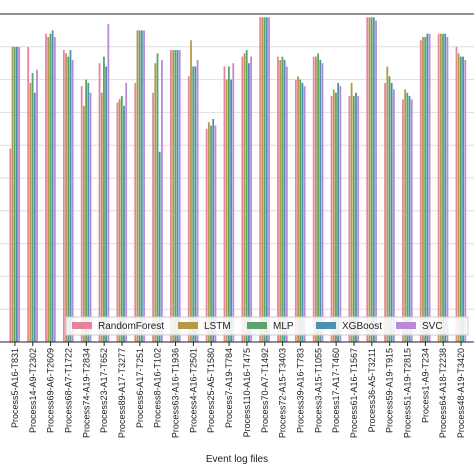 The image size is (474, 474). What do you see at coordinates (362, 326) in the screenshot?
I see `legend-label-xgboost: XGBoost` at bounding box center [362, 326].